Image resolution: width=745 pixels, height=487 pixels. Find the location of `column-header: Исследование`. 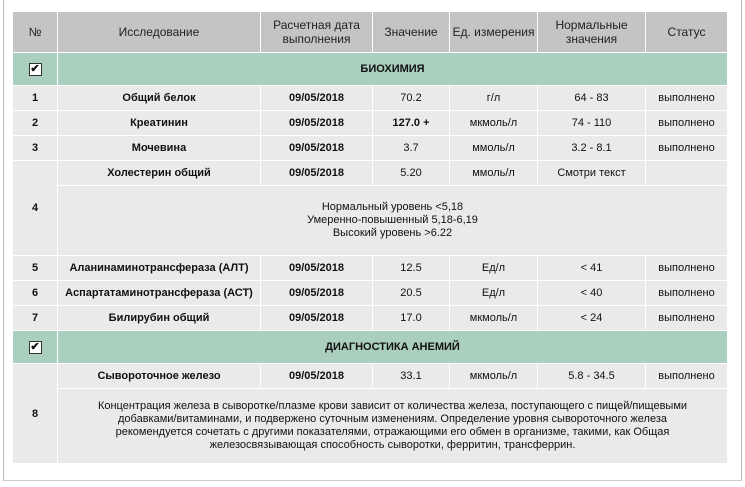

column-header: Исследование is located at coordinates (159, 32).